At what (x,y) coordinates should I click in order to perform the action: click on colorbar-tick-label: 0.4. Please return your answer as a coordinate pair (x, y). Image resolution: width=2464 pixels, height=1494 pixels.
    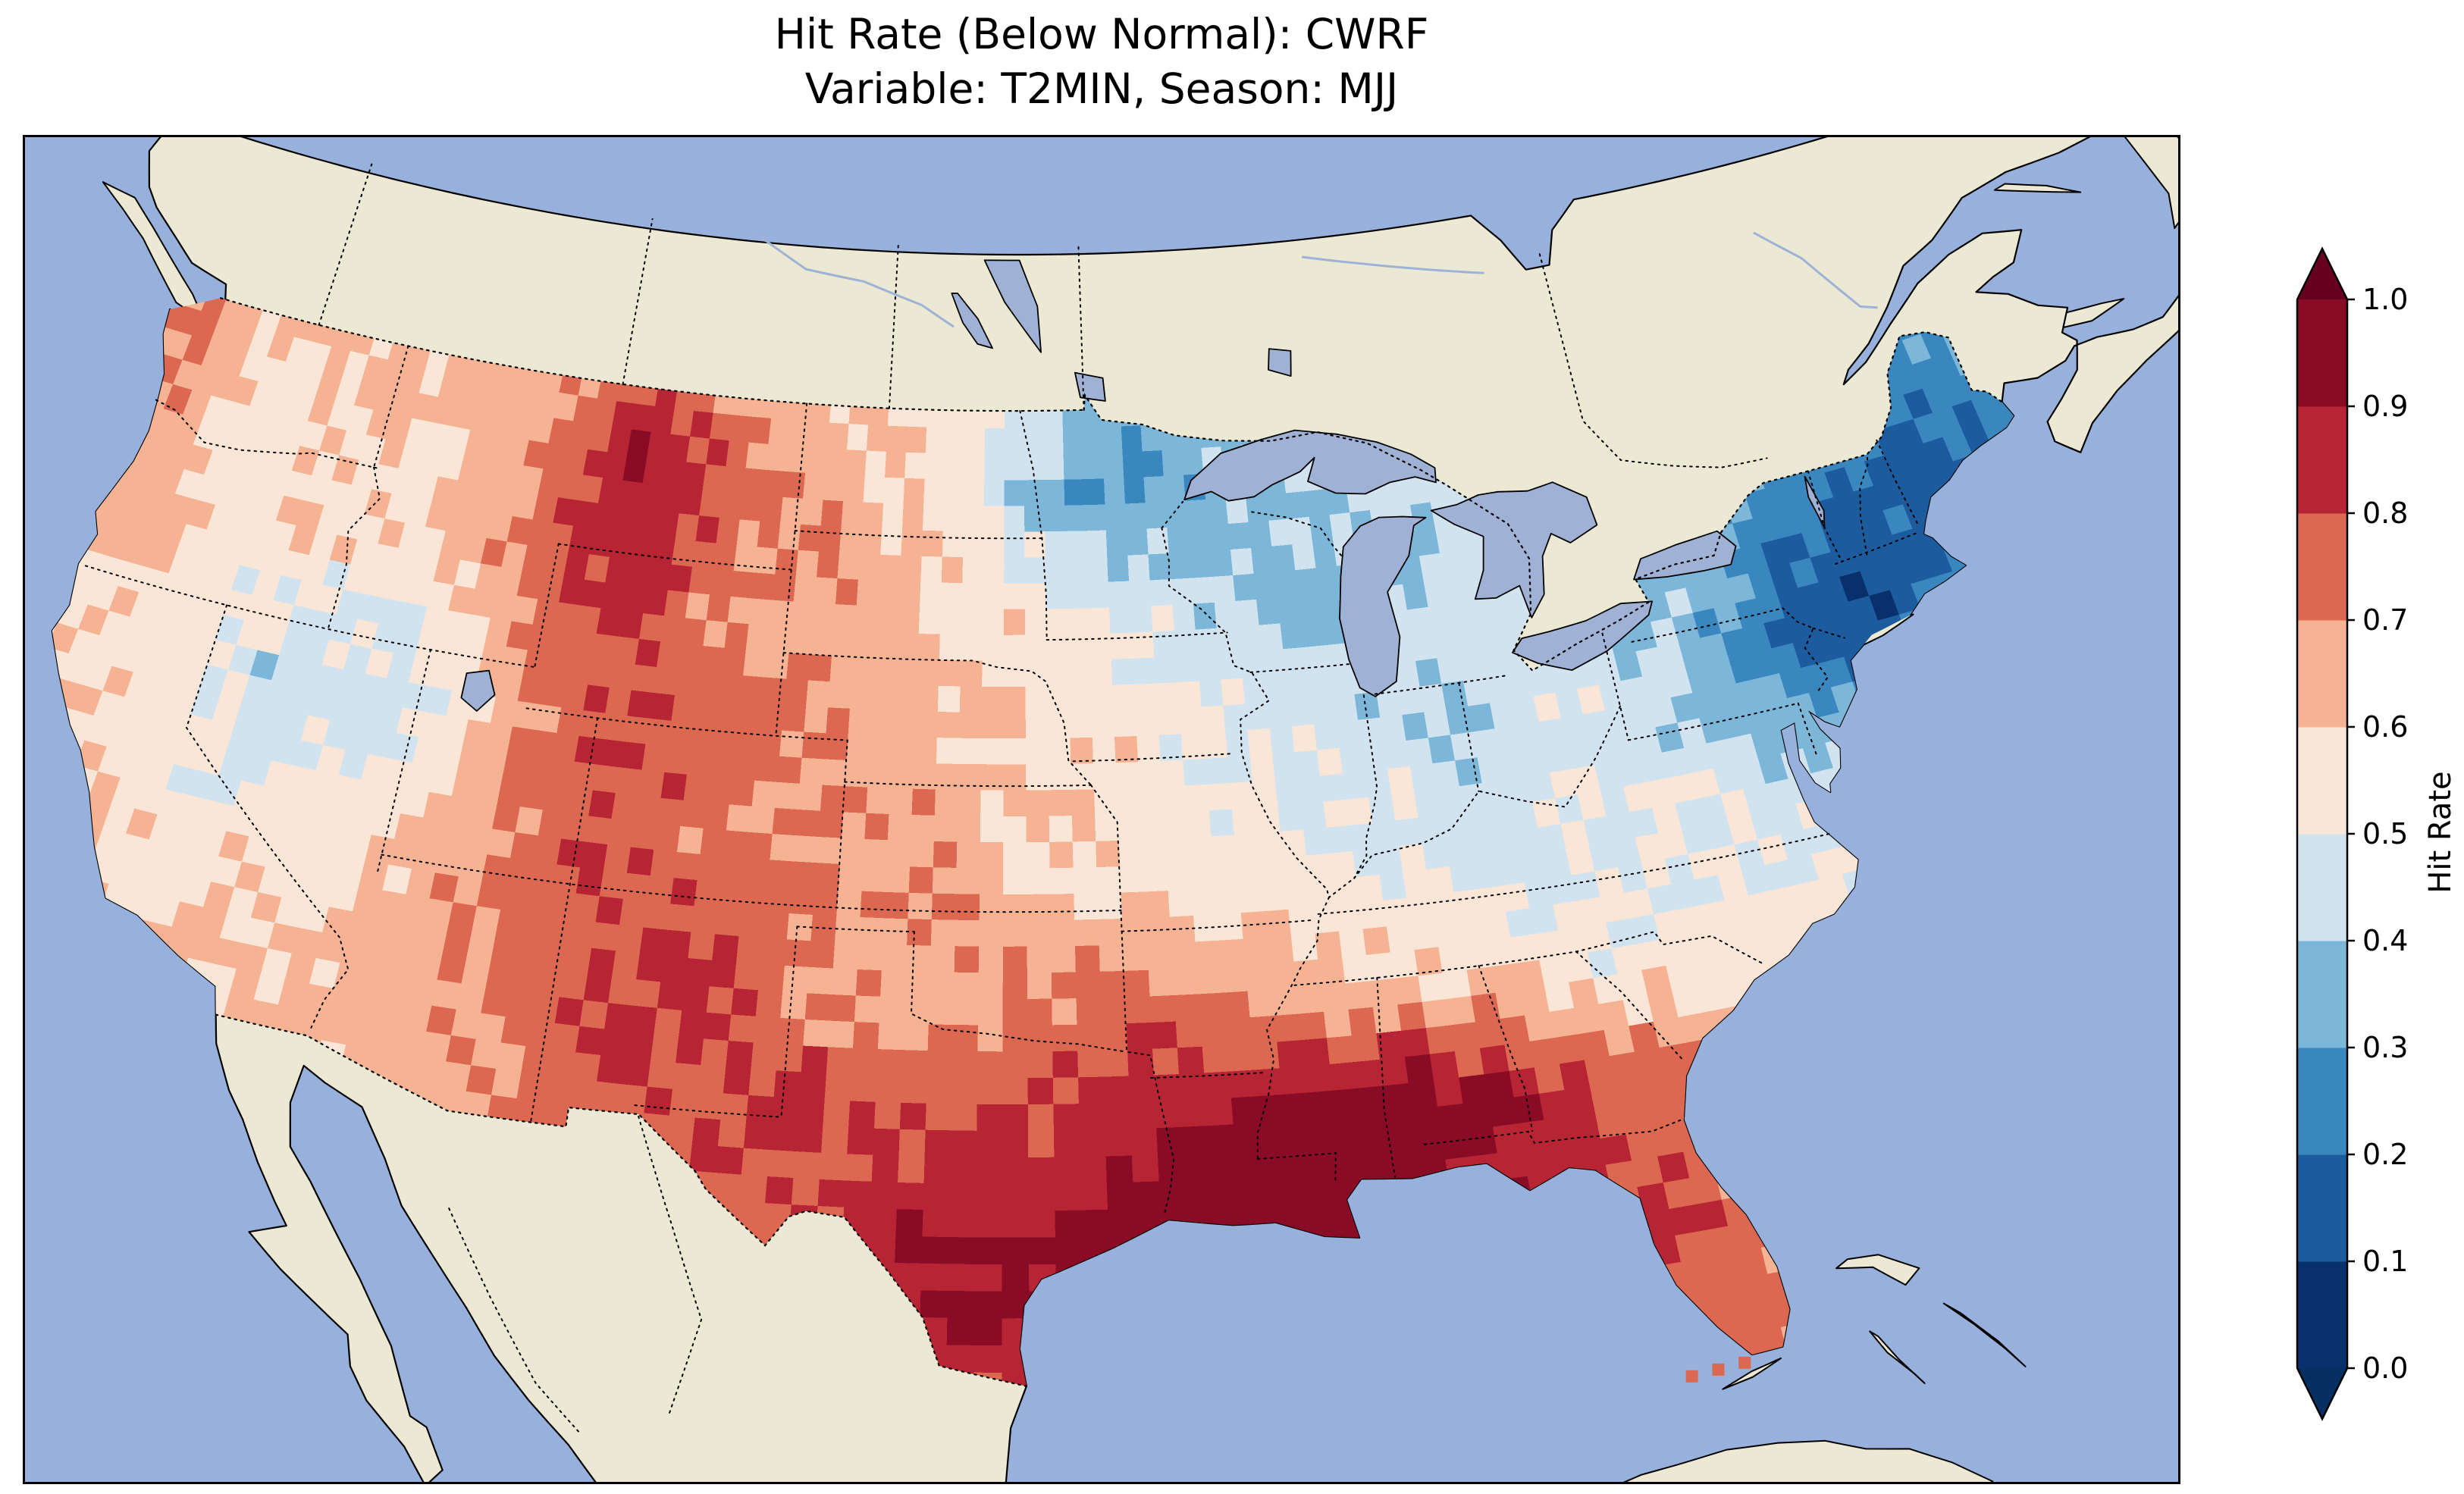
    Looking at the image, I should click on (2385, 940).